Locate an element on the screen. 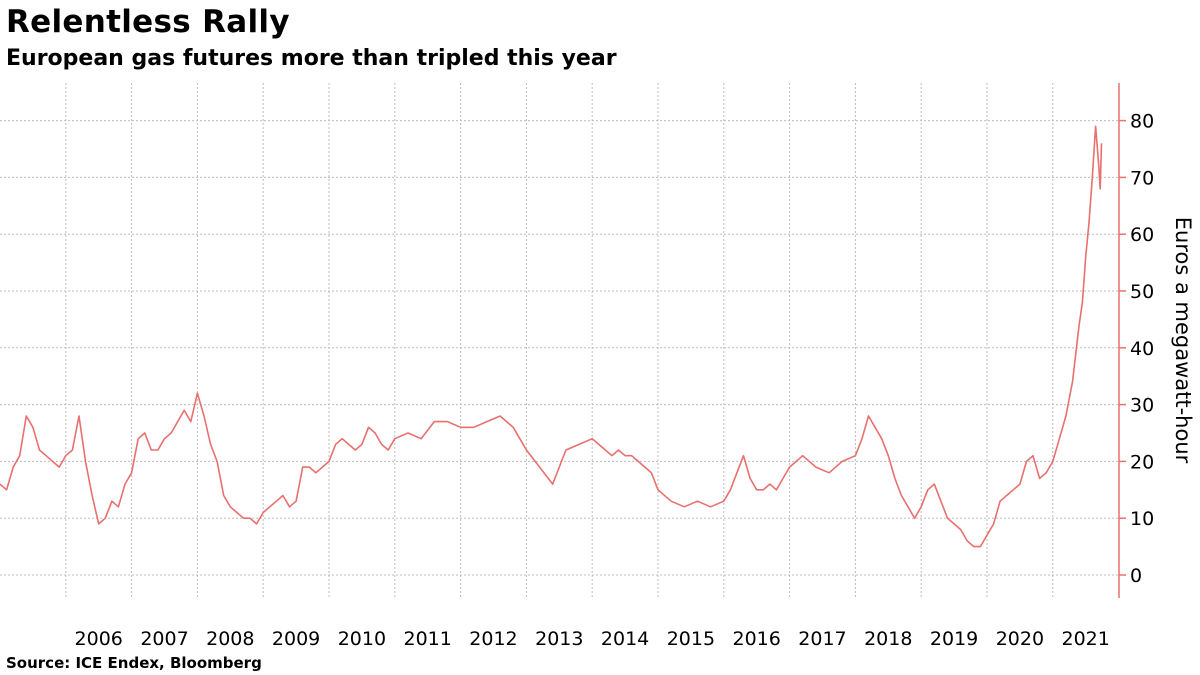  y-tick-label-60: 60 is located at coordinates (1142, 235).